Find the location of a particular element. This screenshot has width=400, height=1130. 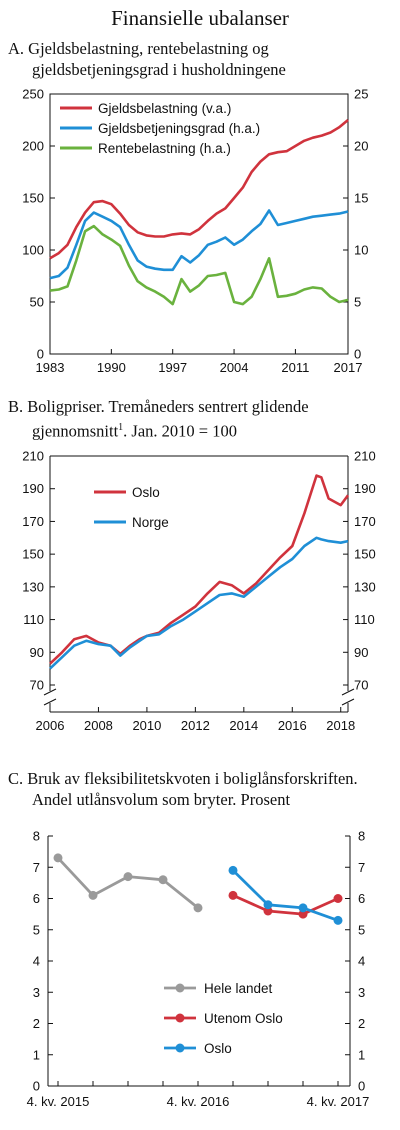

y-right-tick-label: 70 is located at coordinates (361, 685).